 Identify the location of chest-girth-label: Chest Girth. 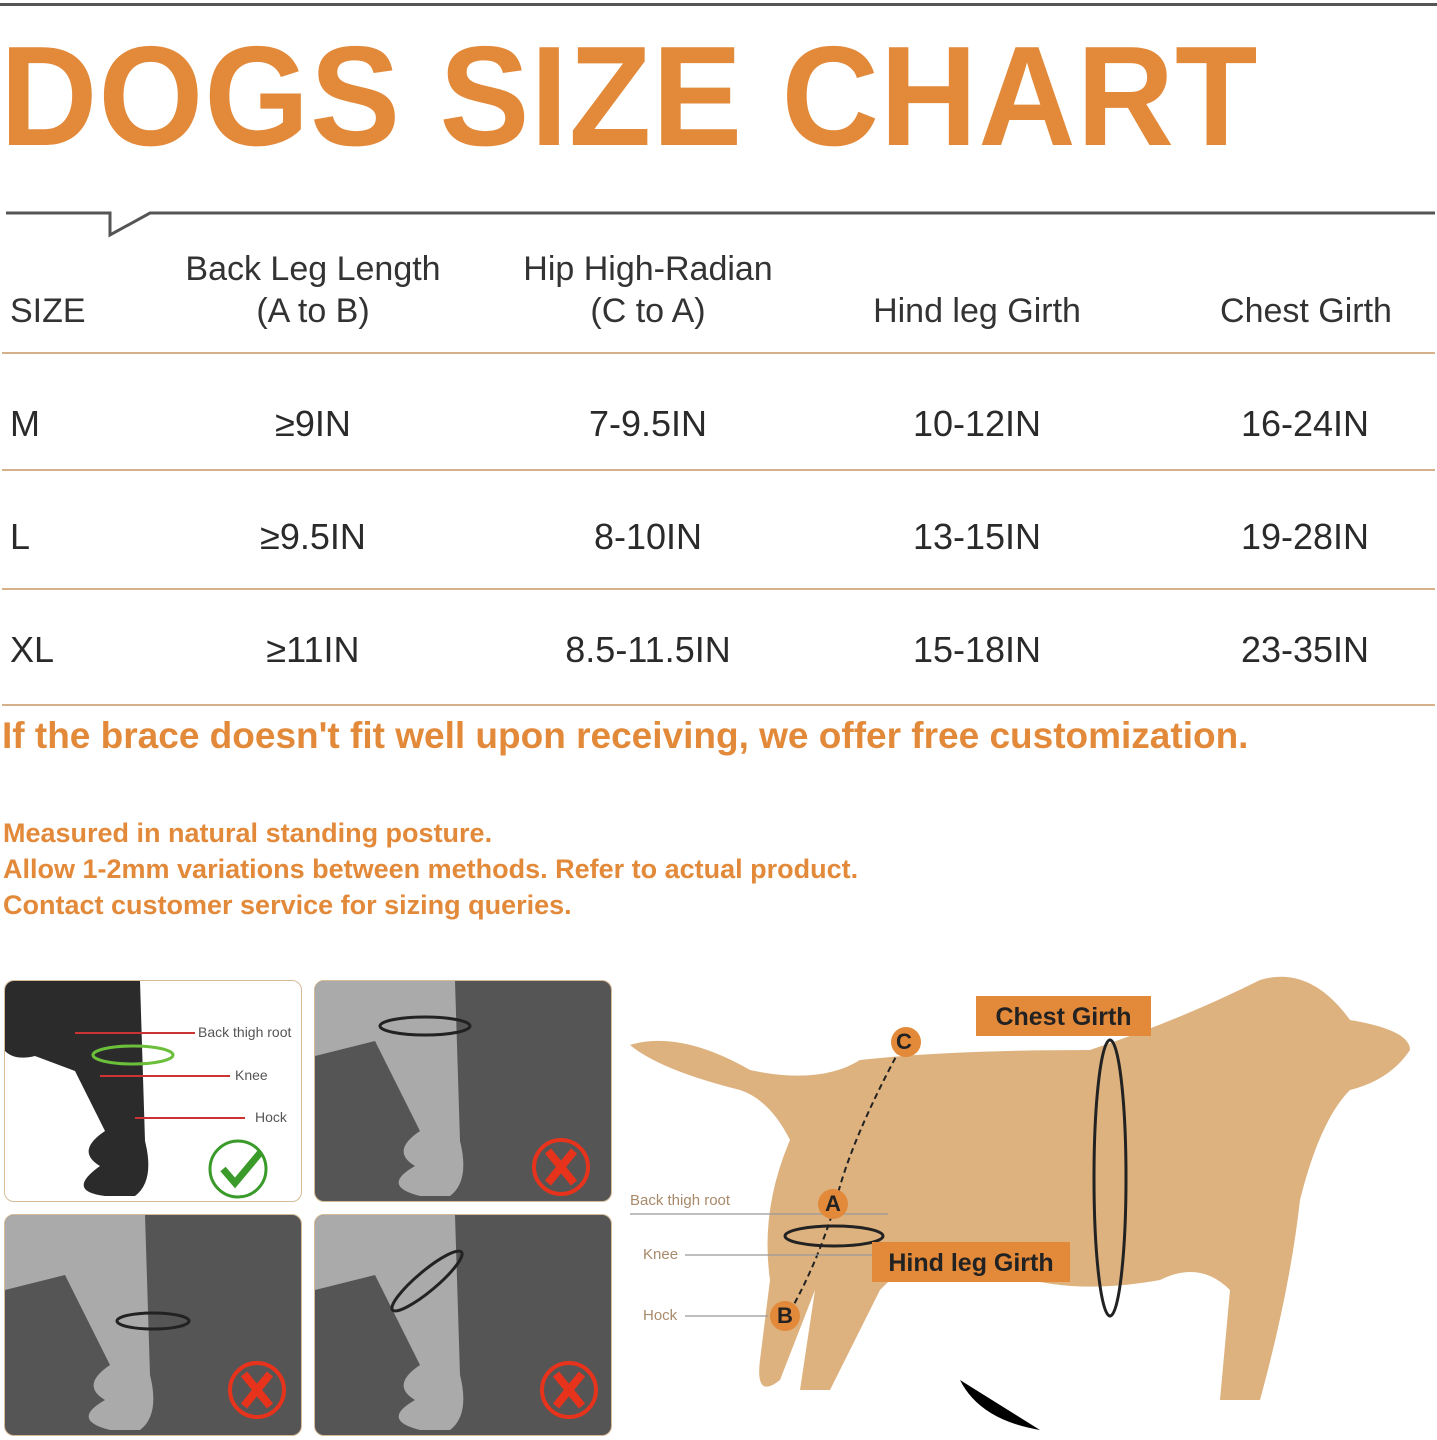
(1063, 1016).